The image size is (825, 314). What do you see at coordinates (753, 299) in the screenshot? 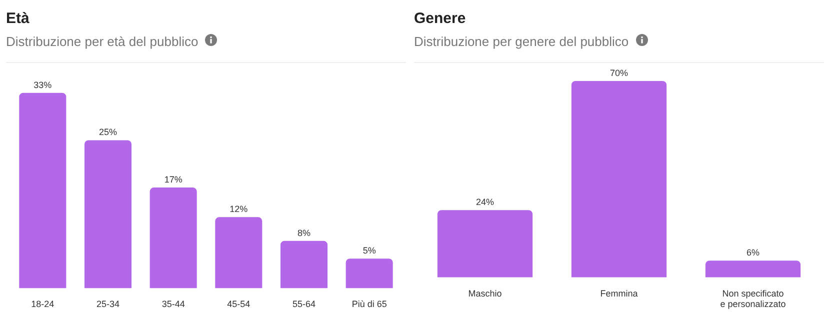
I see `x-tick-label: Non specificato e personalizzato` at bounding box center [753, 299].